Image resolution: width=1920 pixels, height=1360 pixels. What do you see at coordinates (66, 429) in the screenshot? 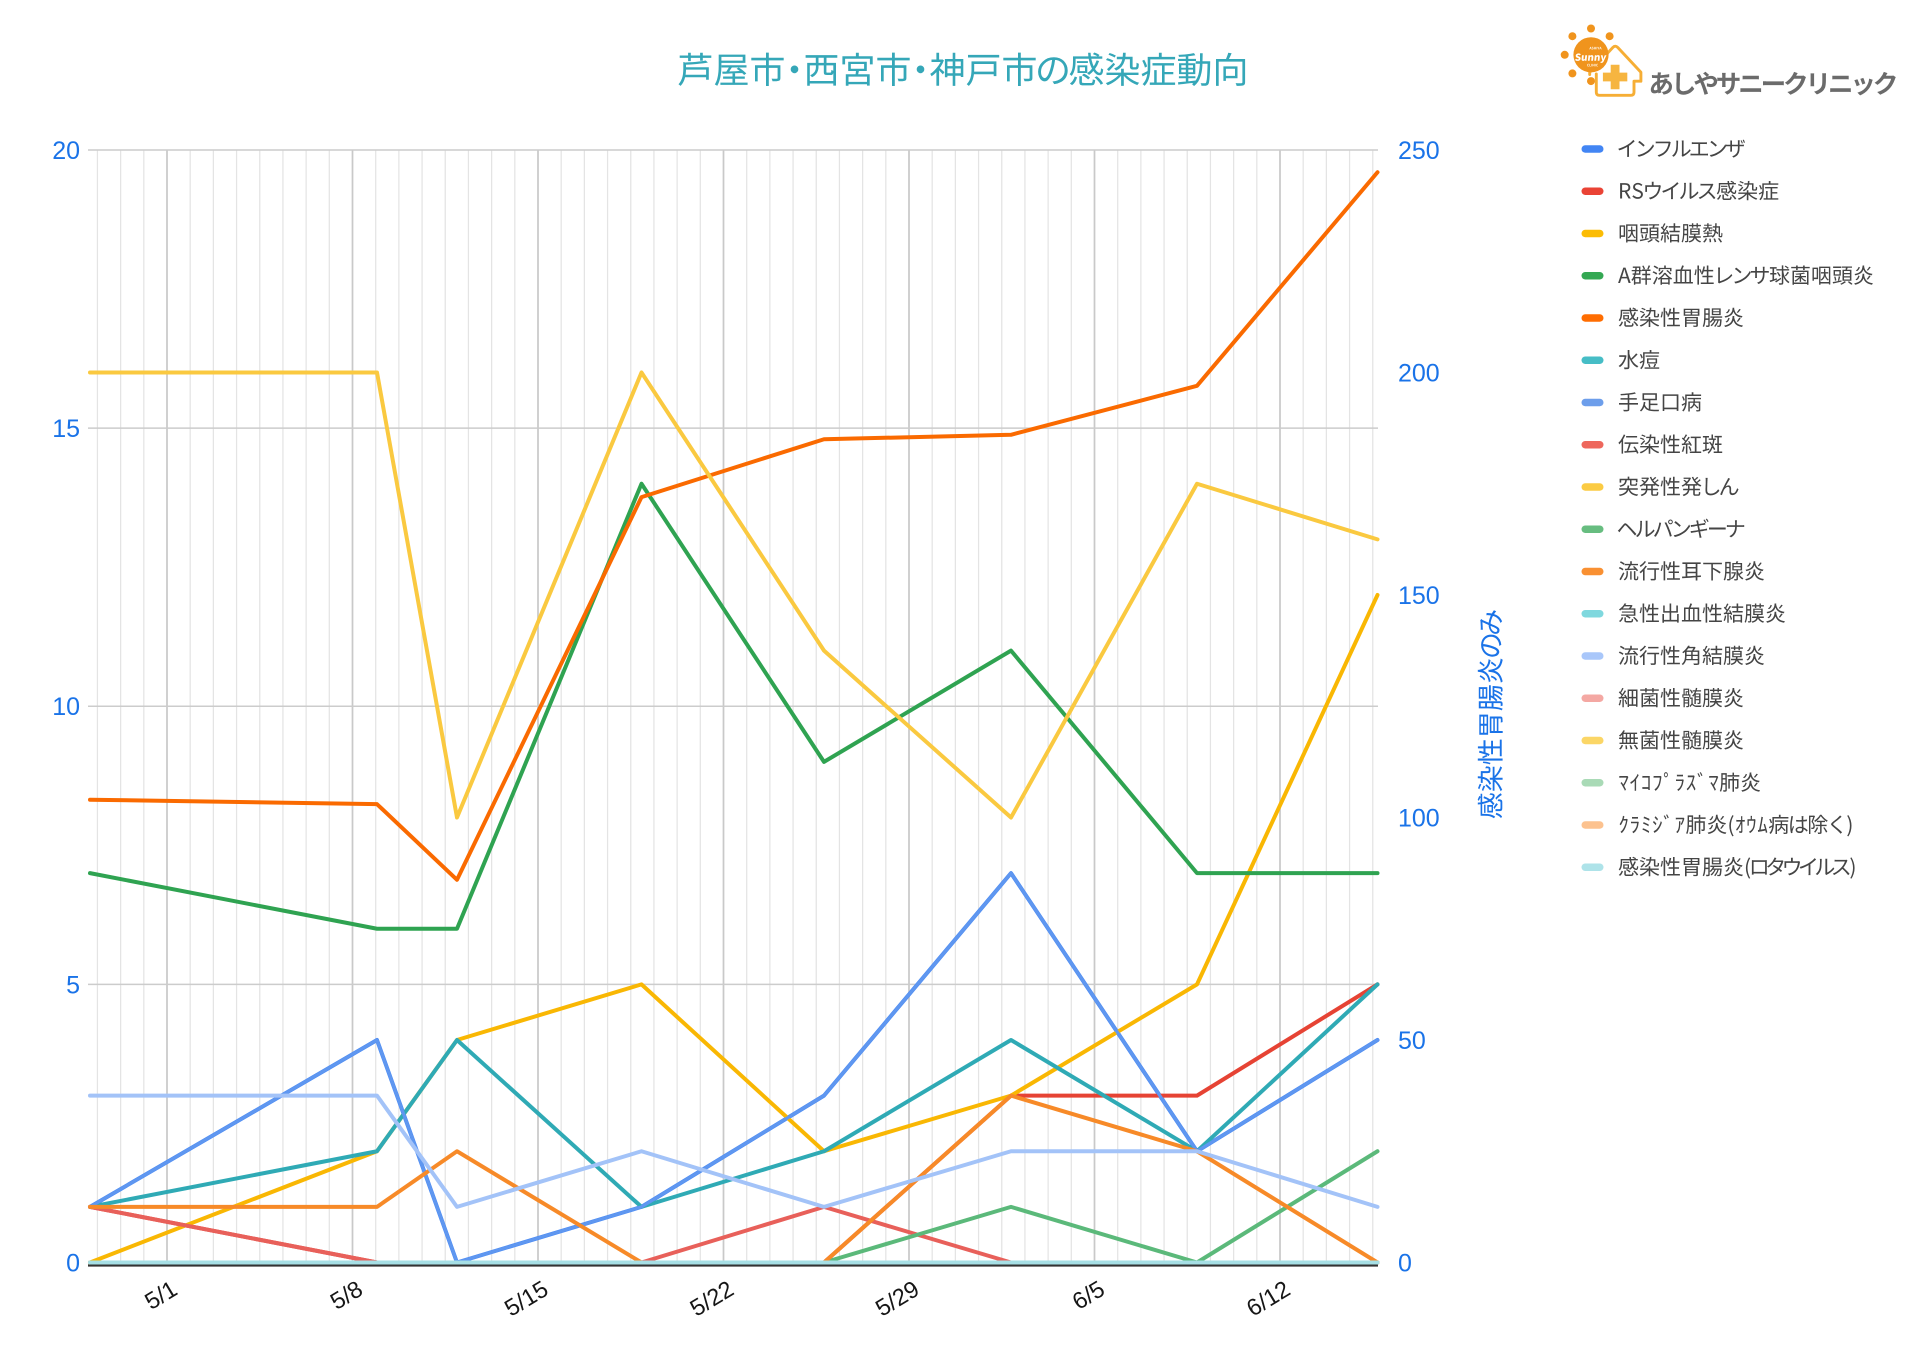
I see `svg-text: 15` at bounding box center [66, 429].